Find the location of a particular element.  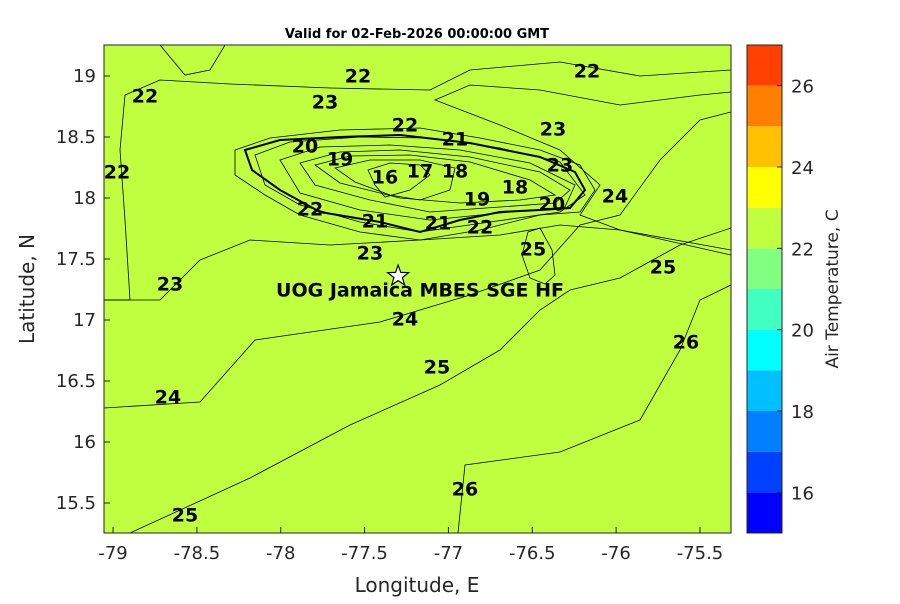

contour-label: 17 is located at coordinates (420, 172).